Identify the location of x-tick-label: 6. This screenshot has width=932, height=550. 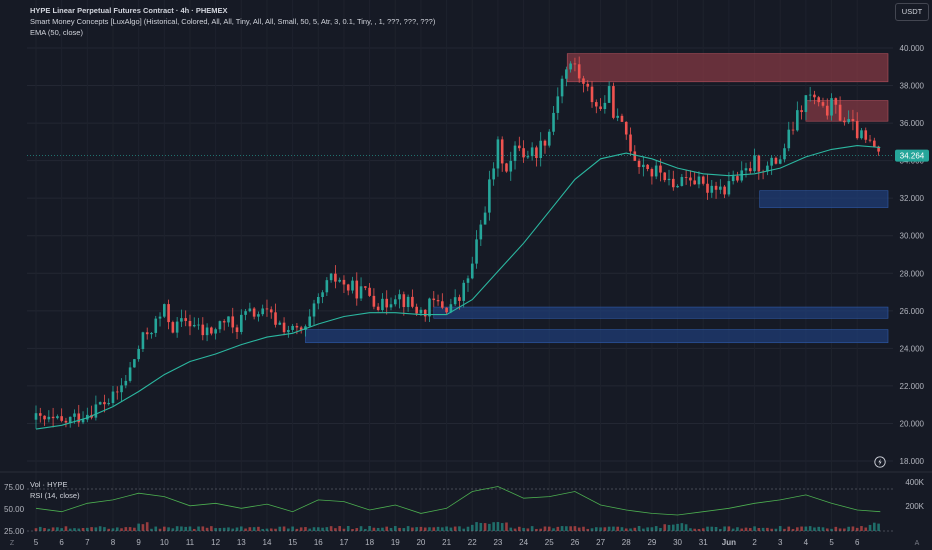
(857, 542).